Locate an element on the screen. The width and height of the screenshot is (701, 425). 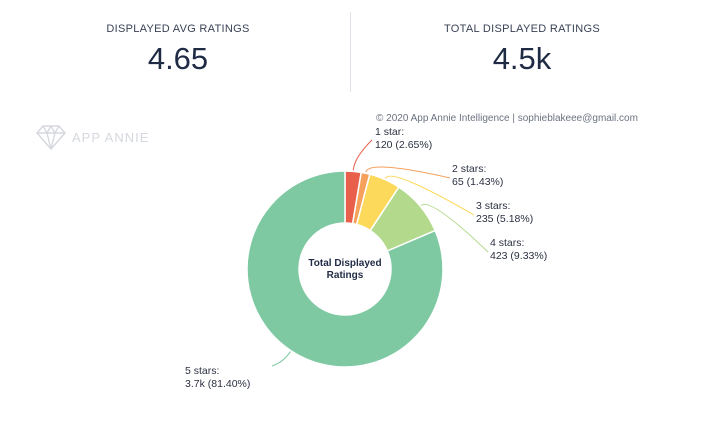
total-ratings-value: 4.5k is located at coordinates (522, 58).